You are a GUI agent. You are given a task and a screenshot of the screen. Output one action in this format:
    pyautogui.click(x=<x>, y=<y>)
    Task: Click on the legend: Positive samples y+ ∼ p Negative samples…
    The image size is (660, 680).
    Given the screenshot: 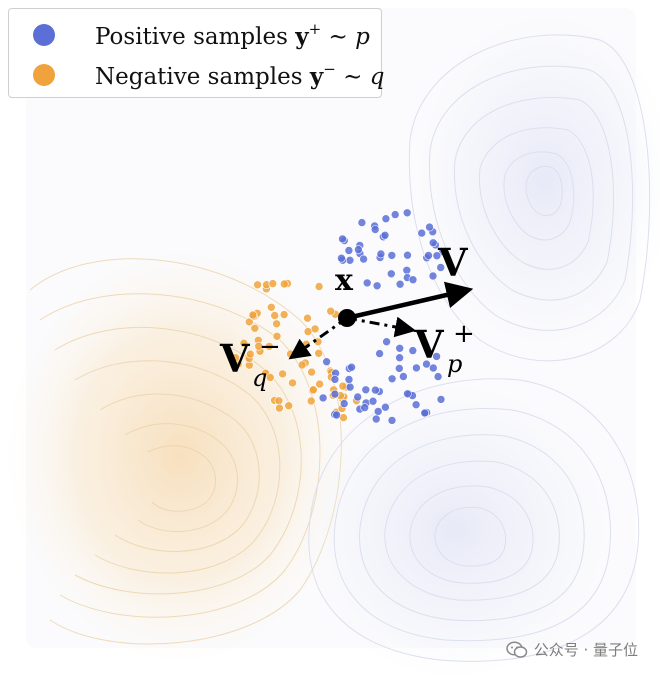 What is the action you would take?
    pyautogui.click(x=196, y=53)
    